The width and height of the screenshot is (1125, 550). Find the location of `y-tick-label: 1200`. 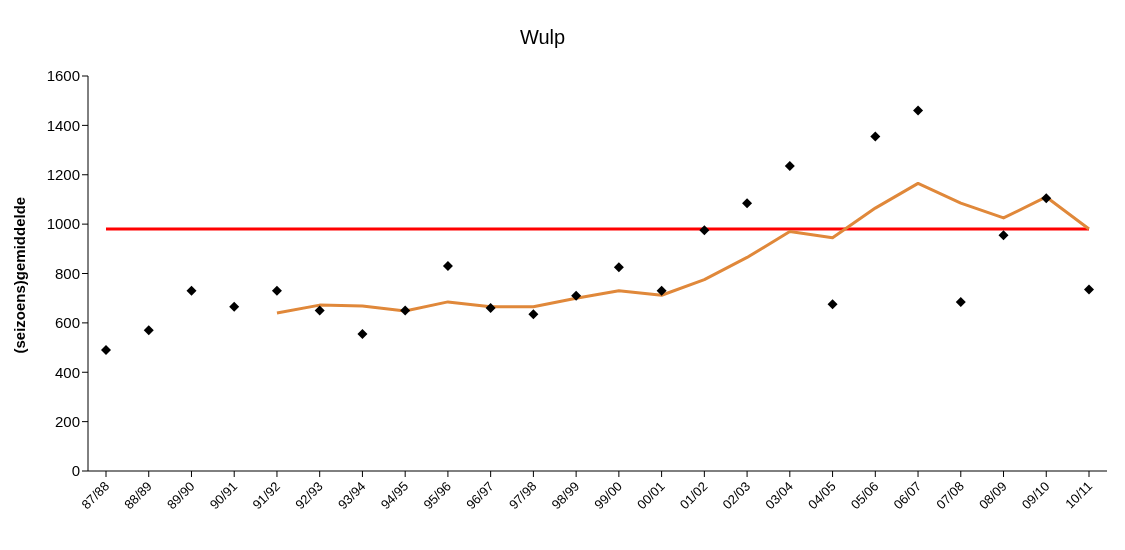

y-tick-label: 1200 is located at coordinates (63, 175).